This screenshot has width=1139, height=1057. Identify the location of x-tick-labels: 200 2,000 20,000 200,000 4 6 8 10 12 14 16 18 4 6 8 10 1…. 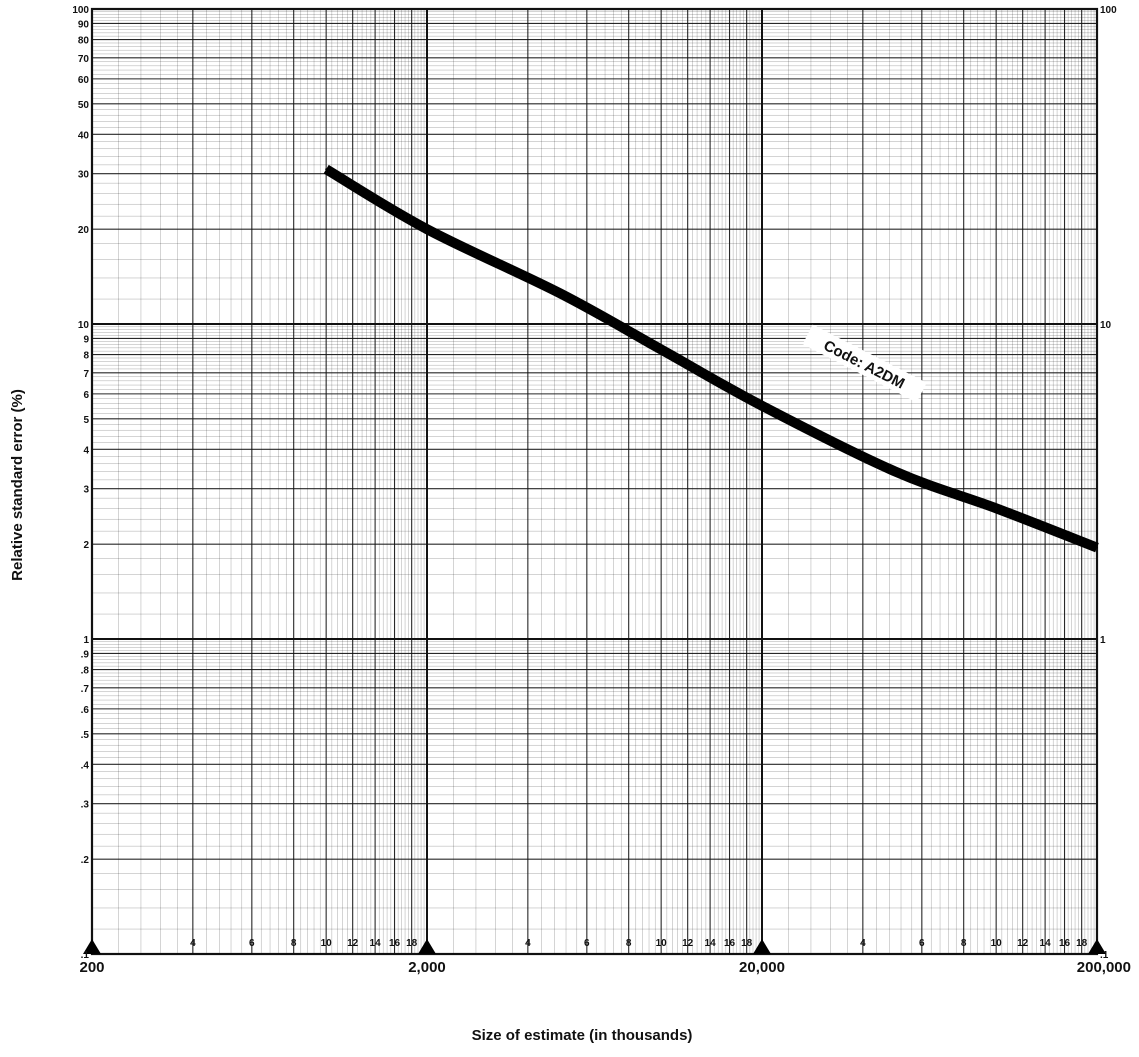
(605, 957).